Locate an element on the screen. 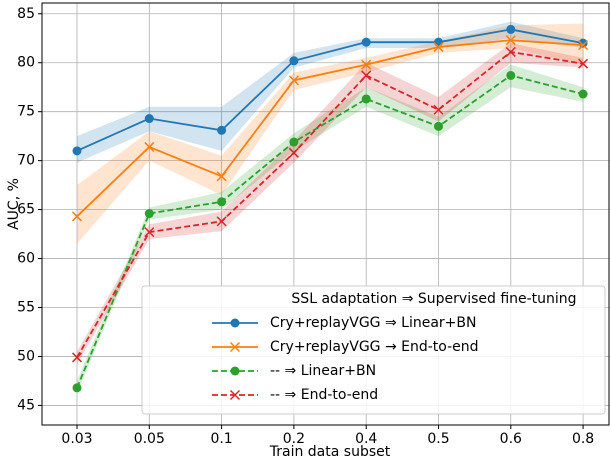 This screenshot has width=610, height=460. x-tick-label: 0.5 is located at coordinates (438, 439).